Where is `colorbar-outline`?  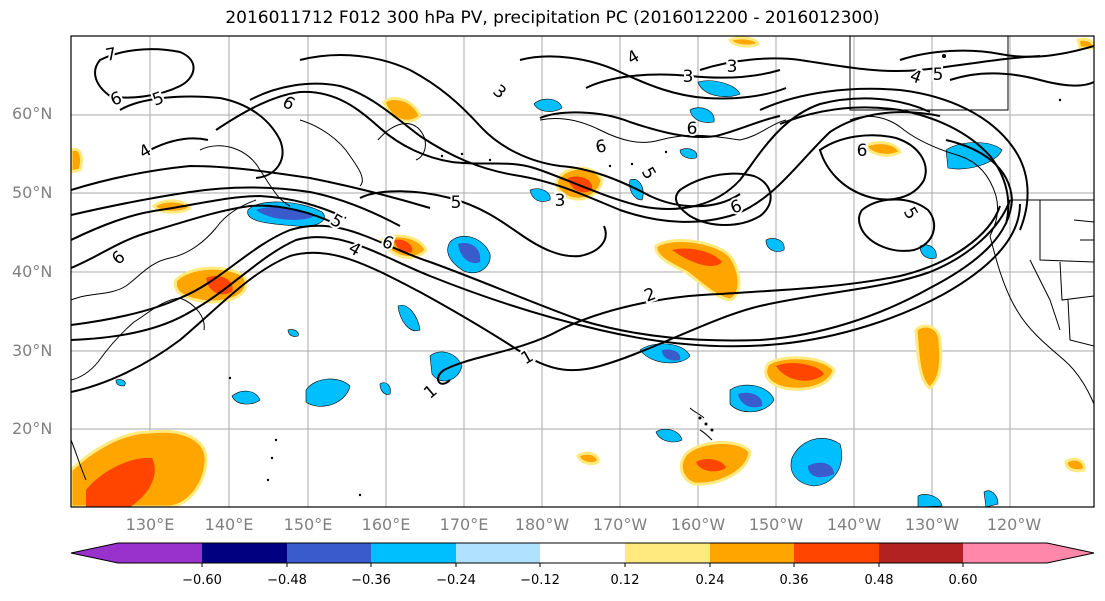 colorbar-outline is located at coordinates (582, 553).